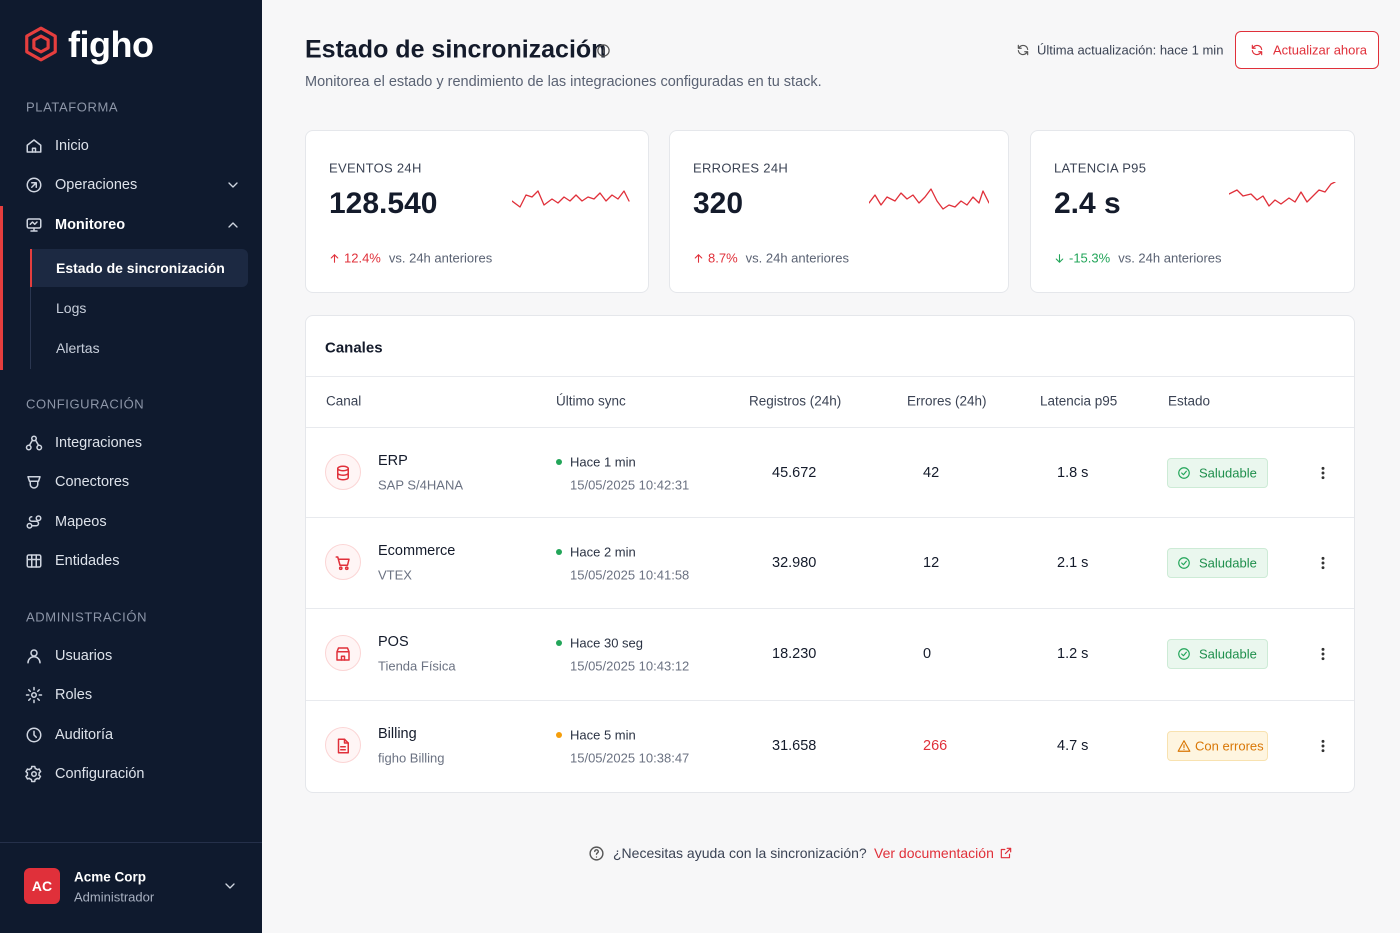 This screenshot has height=933, width=1400. What do you see at coordinates (131, 842) in the screenshot?
I see `user-divider` at bounding box center [131, 842].